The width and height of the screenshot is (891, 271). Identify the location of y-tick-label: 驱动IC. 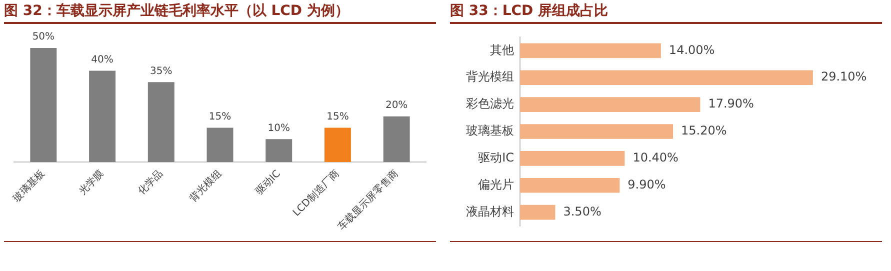
(496, 157).